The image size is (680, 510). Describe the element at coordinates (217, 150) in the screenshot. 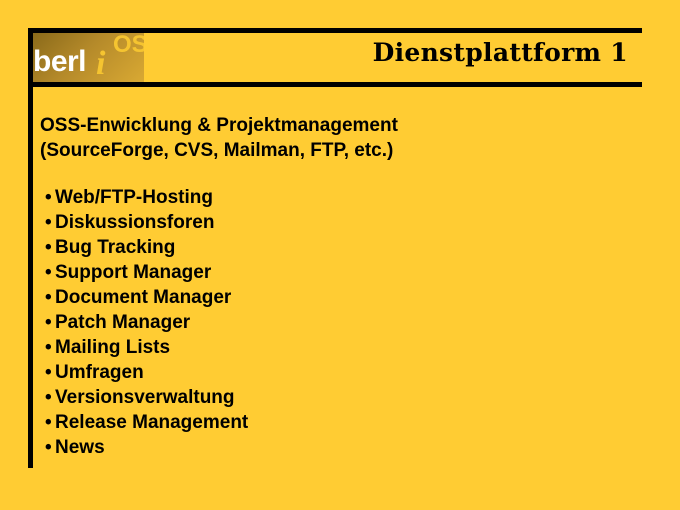

I see `subtitle-line-2: (SourceForge, CVS, Mailman, FTP, etc.)` at that location.